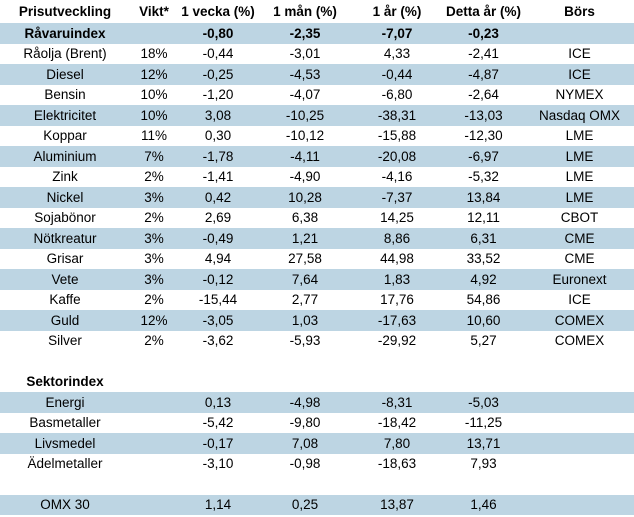 The image size is (634, 517). Describe the element at coordinates (397, 94) in the screenshot. I see `value-cell: -6,80` at that location.